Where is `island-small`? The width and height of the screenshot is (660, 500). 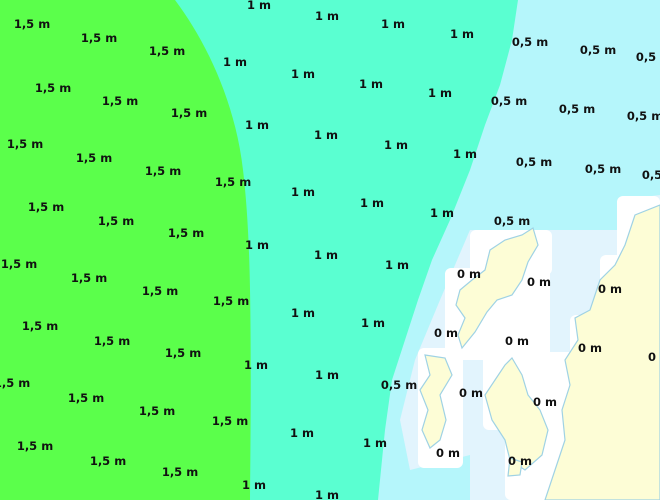 island-small is located at coordinates (515, 467).